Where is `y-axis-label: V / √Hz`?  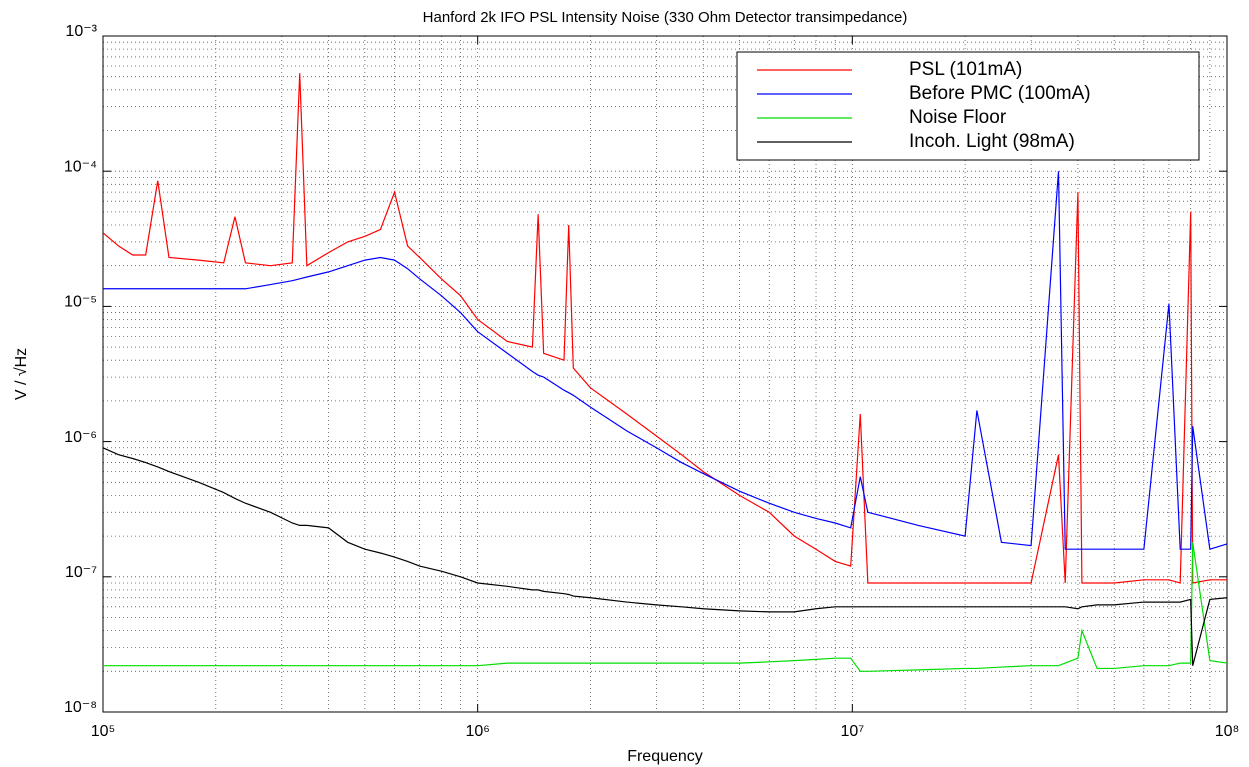 y-axis-label: V / √Hz is located at coordinates (21, 374).